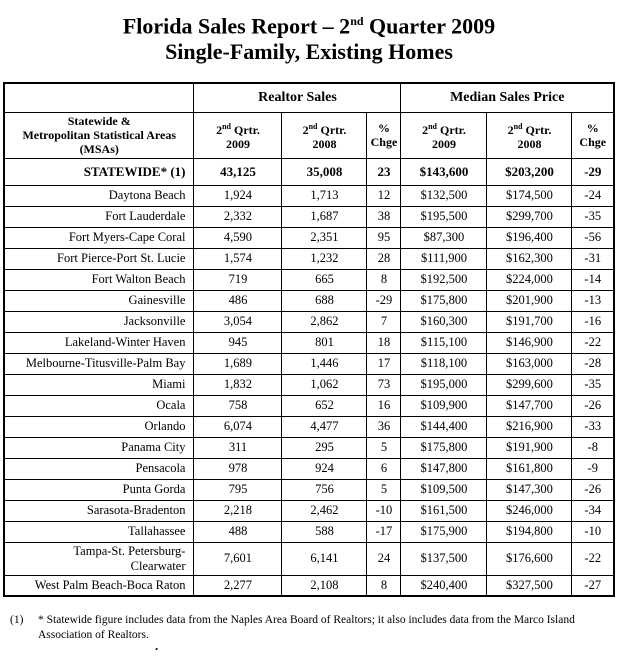 This screenshot has height=658, width=618. I want to click on msa-name-cell: Orlando, so click(99, 426).